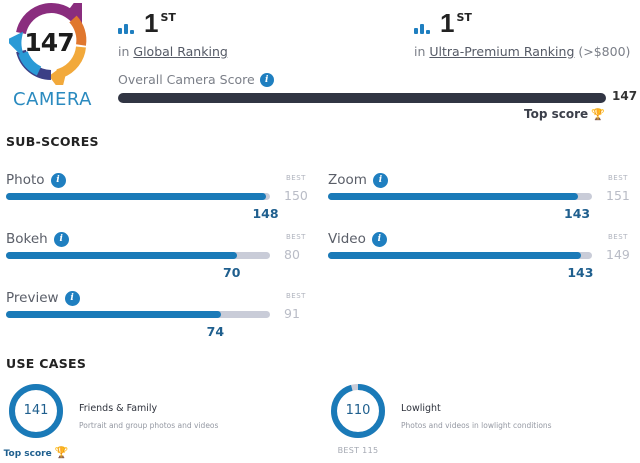 This screenshot has width=640, height=463. Describe the element at coordinates (292, 313) in the screenshot. I see `best-value: 91` at that location.